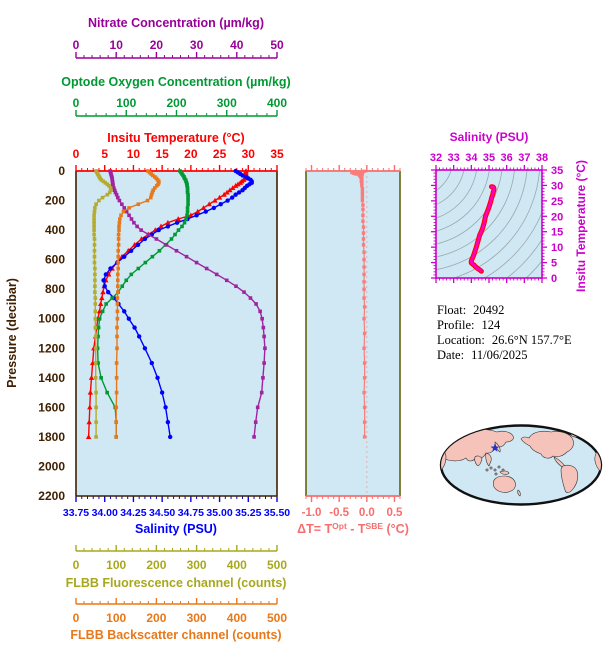 The image size is (610, 664). What do you see at coordinates (76, 513) in the screenshot?
I see `tick-label: 33.75` at bounding box center [76, 513].